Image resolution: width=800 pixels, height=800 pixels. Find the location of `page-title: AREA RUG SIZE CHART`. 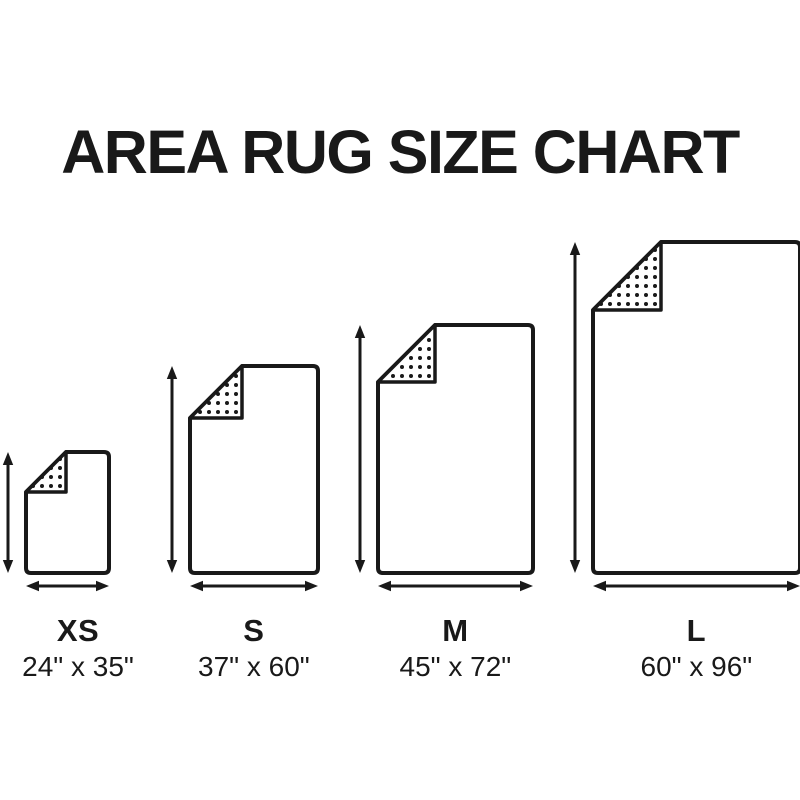

page-title: AREA RUG SIZE CHART is located at coordinates (400, 152).